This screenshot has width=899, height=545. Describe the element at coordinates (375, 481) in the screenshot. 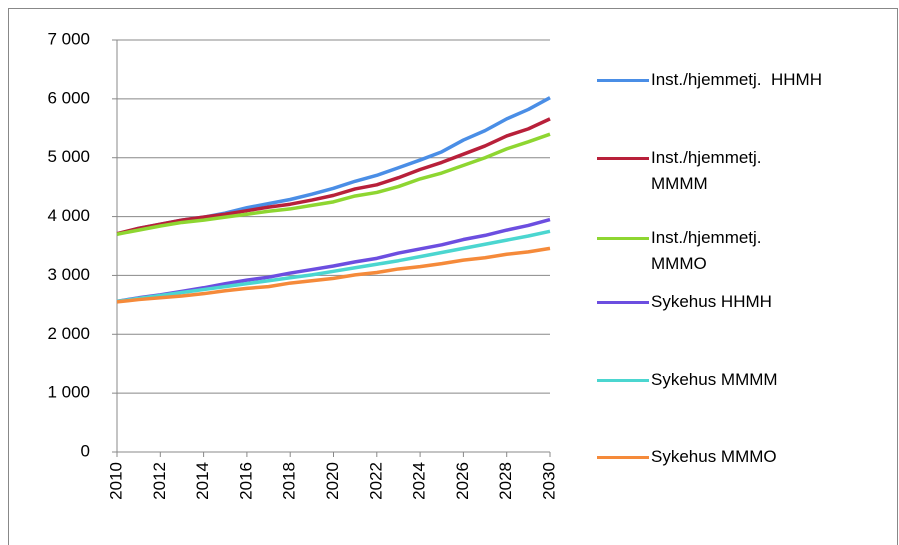

I see `x-tick-label: 2022` at that location.